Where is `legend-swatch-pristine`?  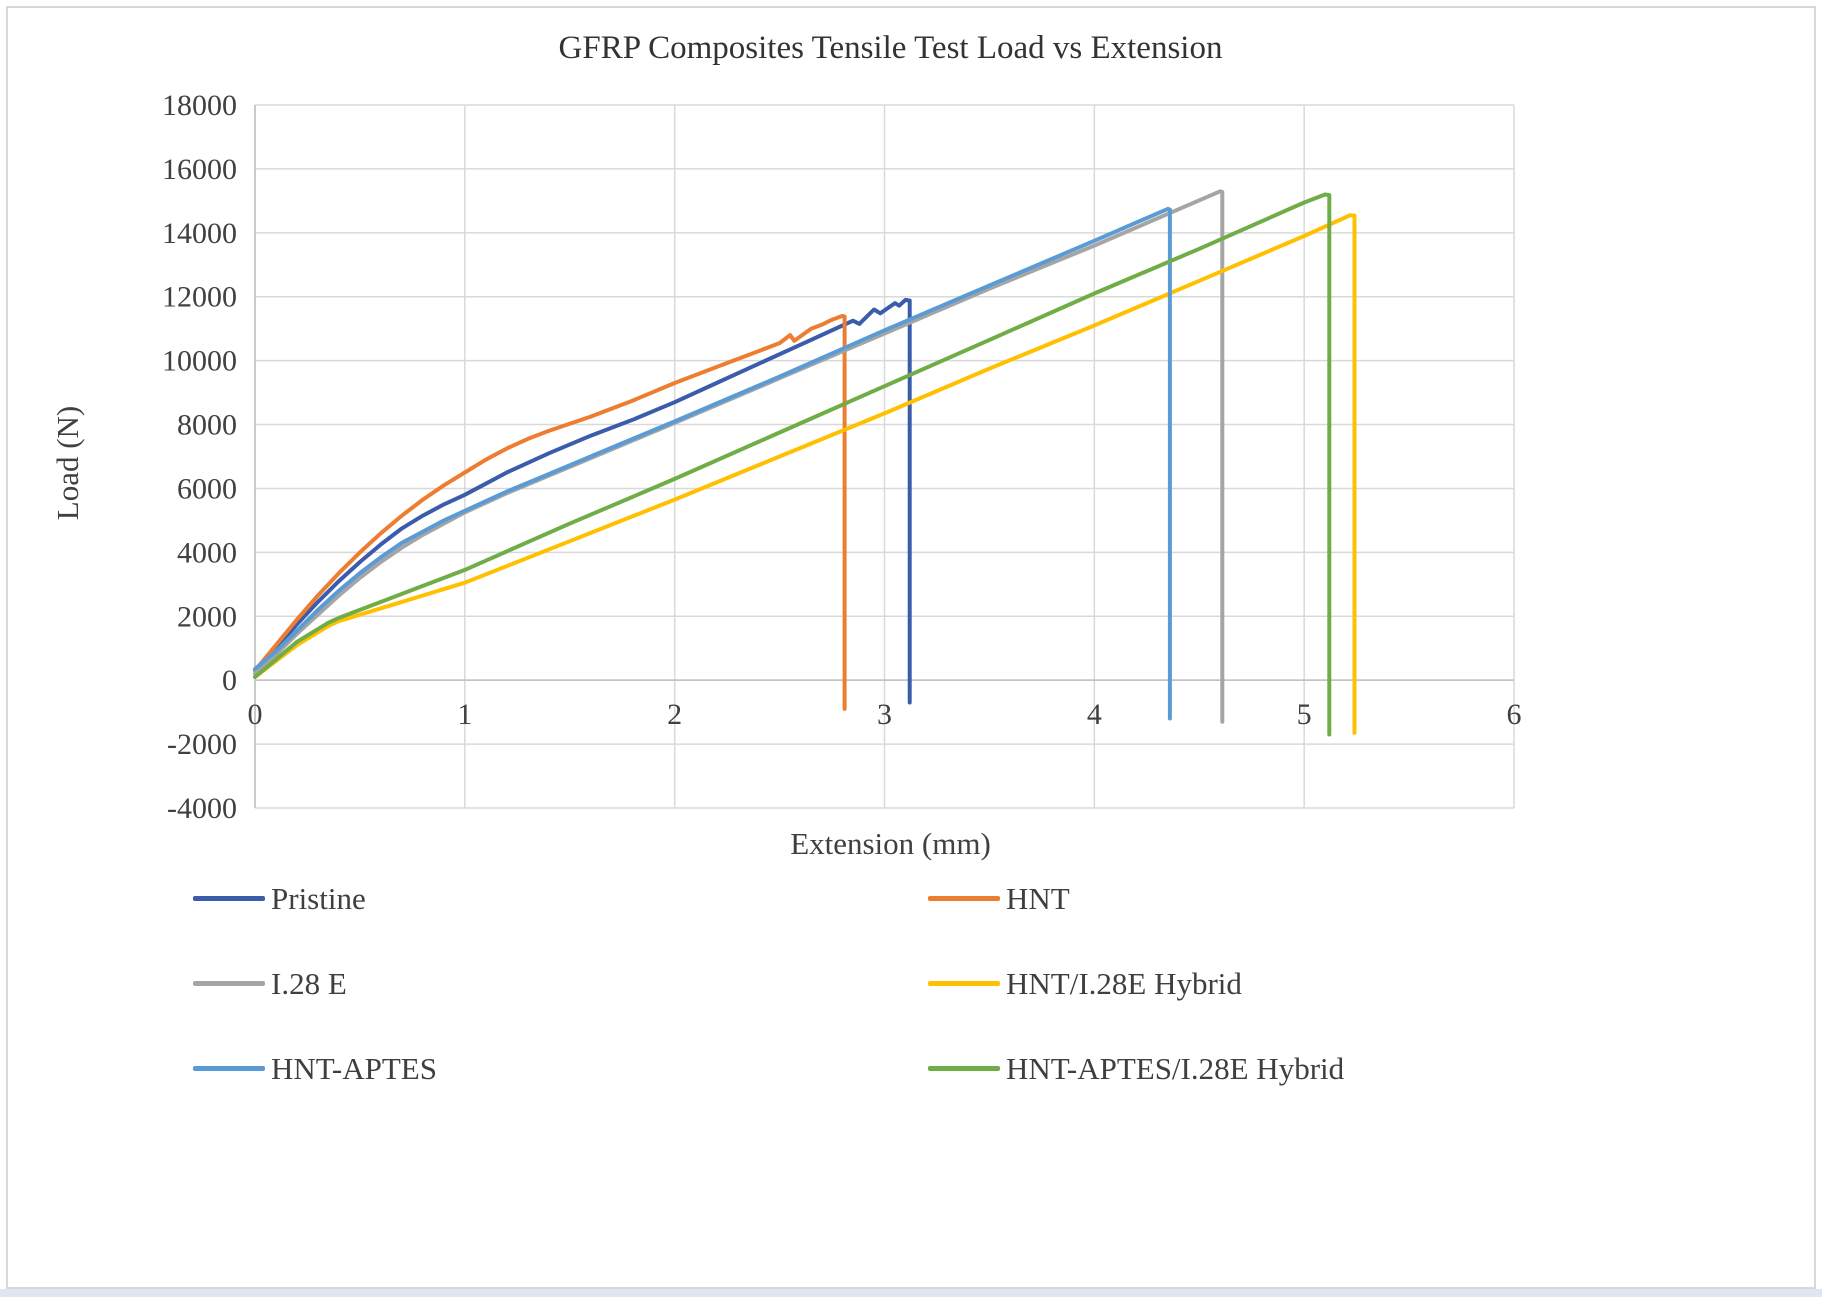 legend-swatch-pristine is located at coordinates (229, 898).